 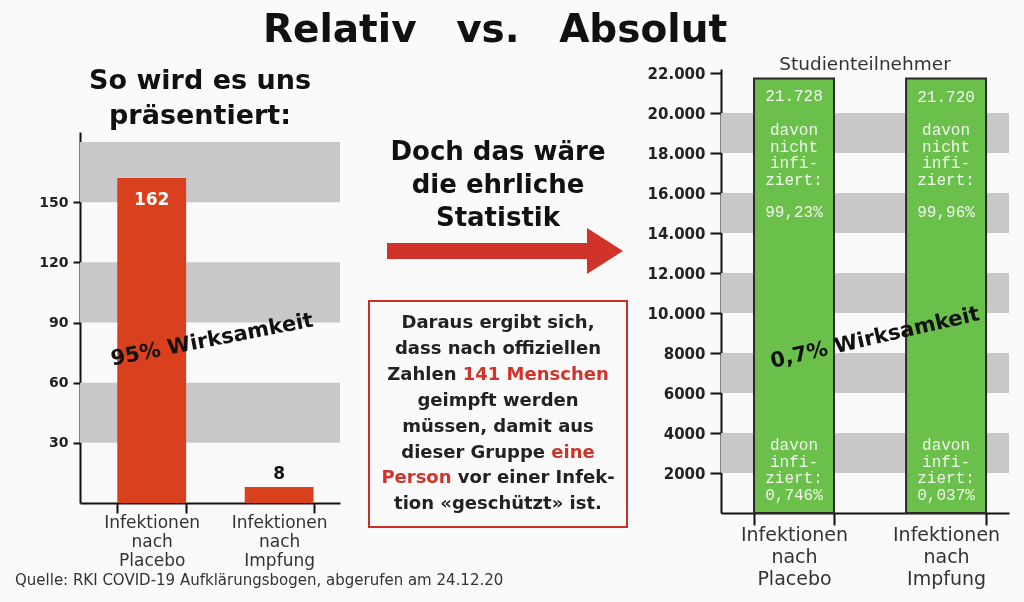 I want to click on annotation: davon infi- ziert: 0,746%, so click(x=794, y=471).